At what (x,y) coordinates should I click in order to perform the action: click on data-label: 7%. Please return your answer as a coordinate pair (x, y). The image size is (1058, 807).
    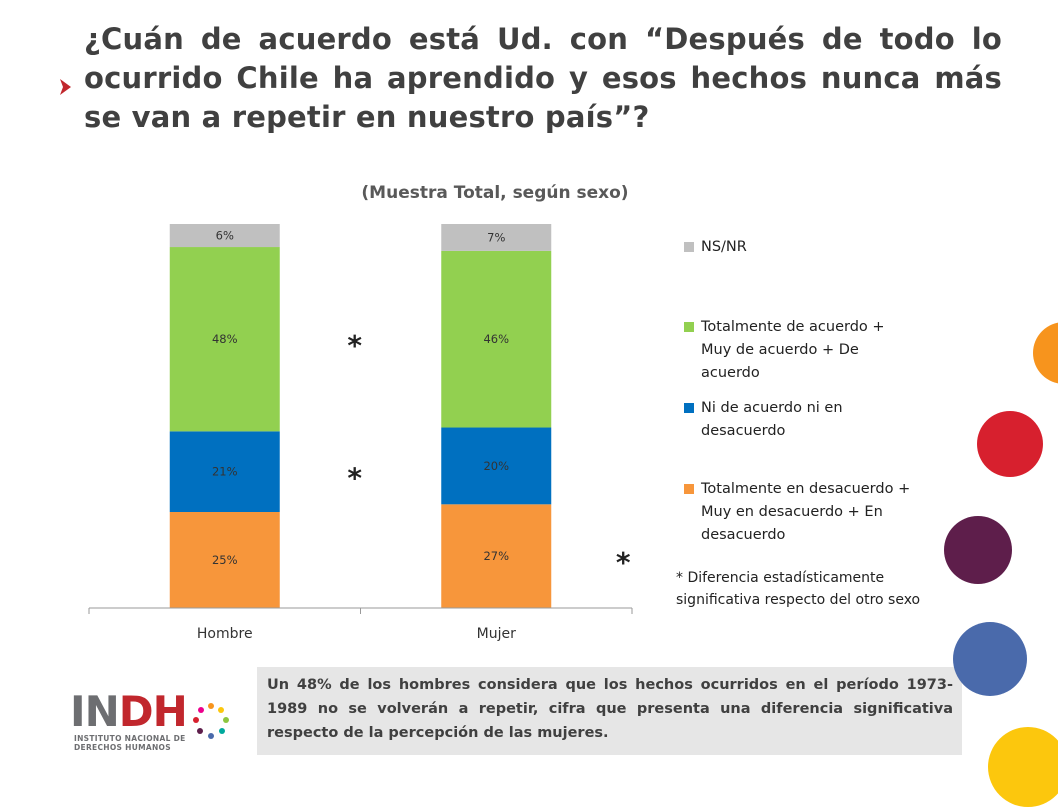
    Looking at the image, I should click on (496, 237).